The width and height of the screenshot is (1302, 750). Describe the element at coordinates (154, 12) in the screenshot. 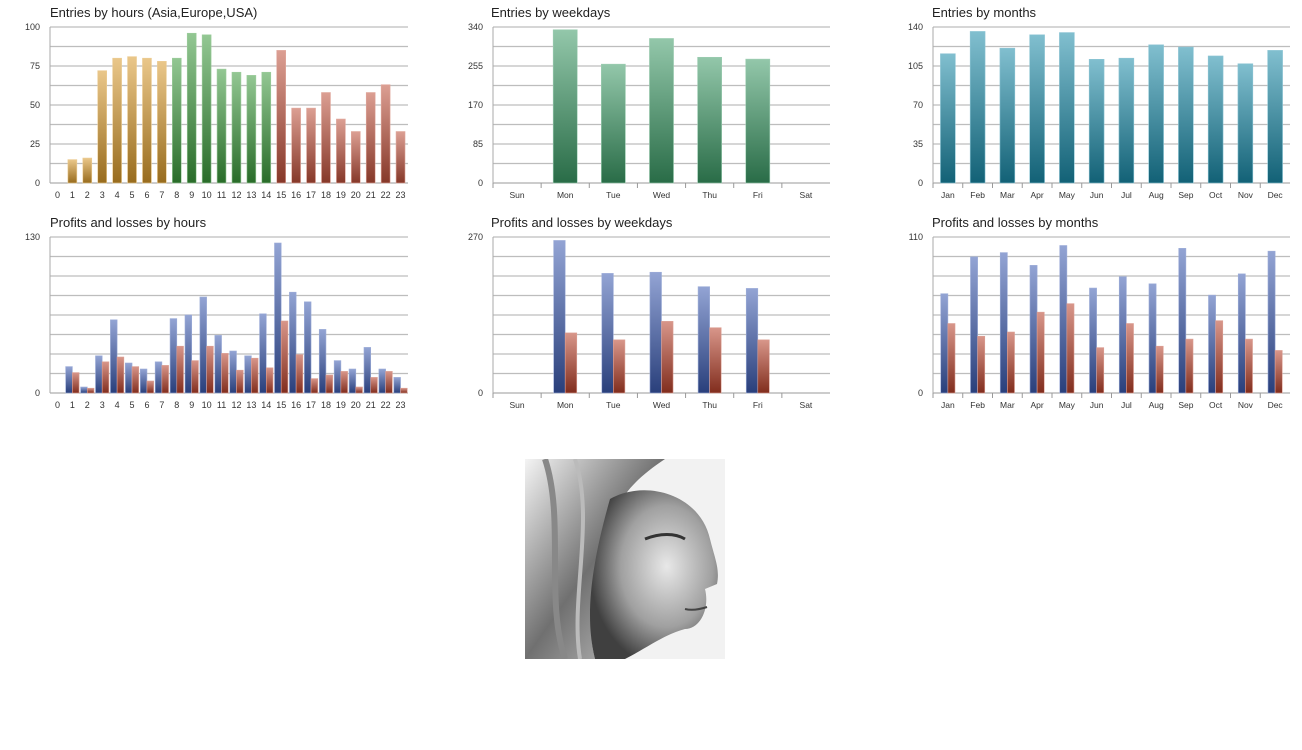

I see `chart-title: Entries by hours (Asia,Europe,USA)` at that location.